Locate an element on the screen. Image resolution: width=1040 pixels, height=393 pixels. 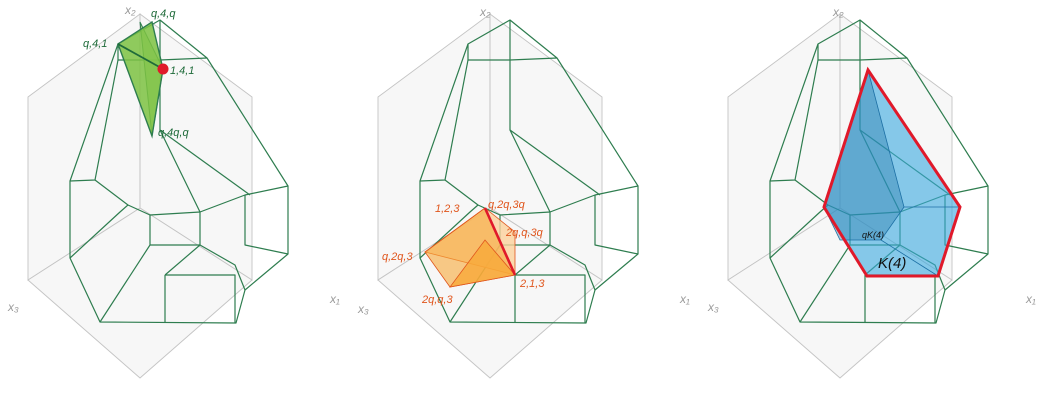
label-qk4: qK(4) is located at coordinates (873, 235).